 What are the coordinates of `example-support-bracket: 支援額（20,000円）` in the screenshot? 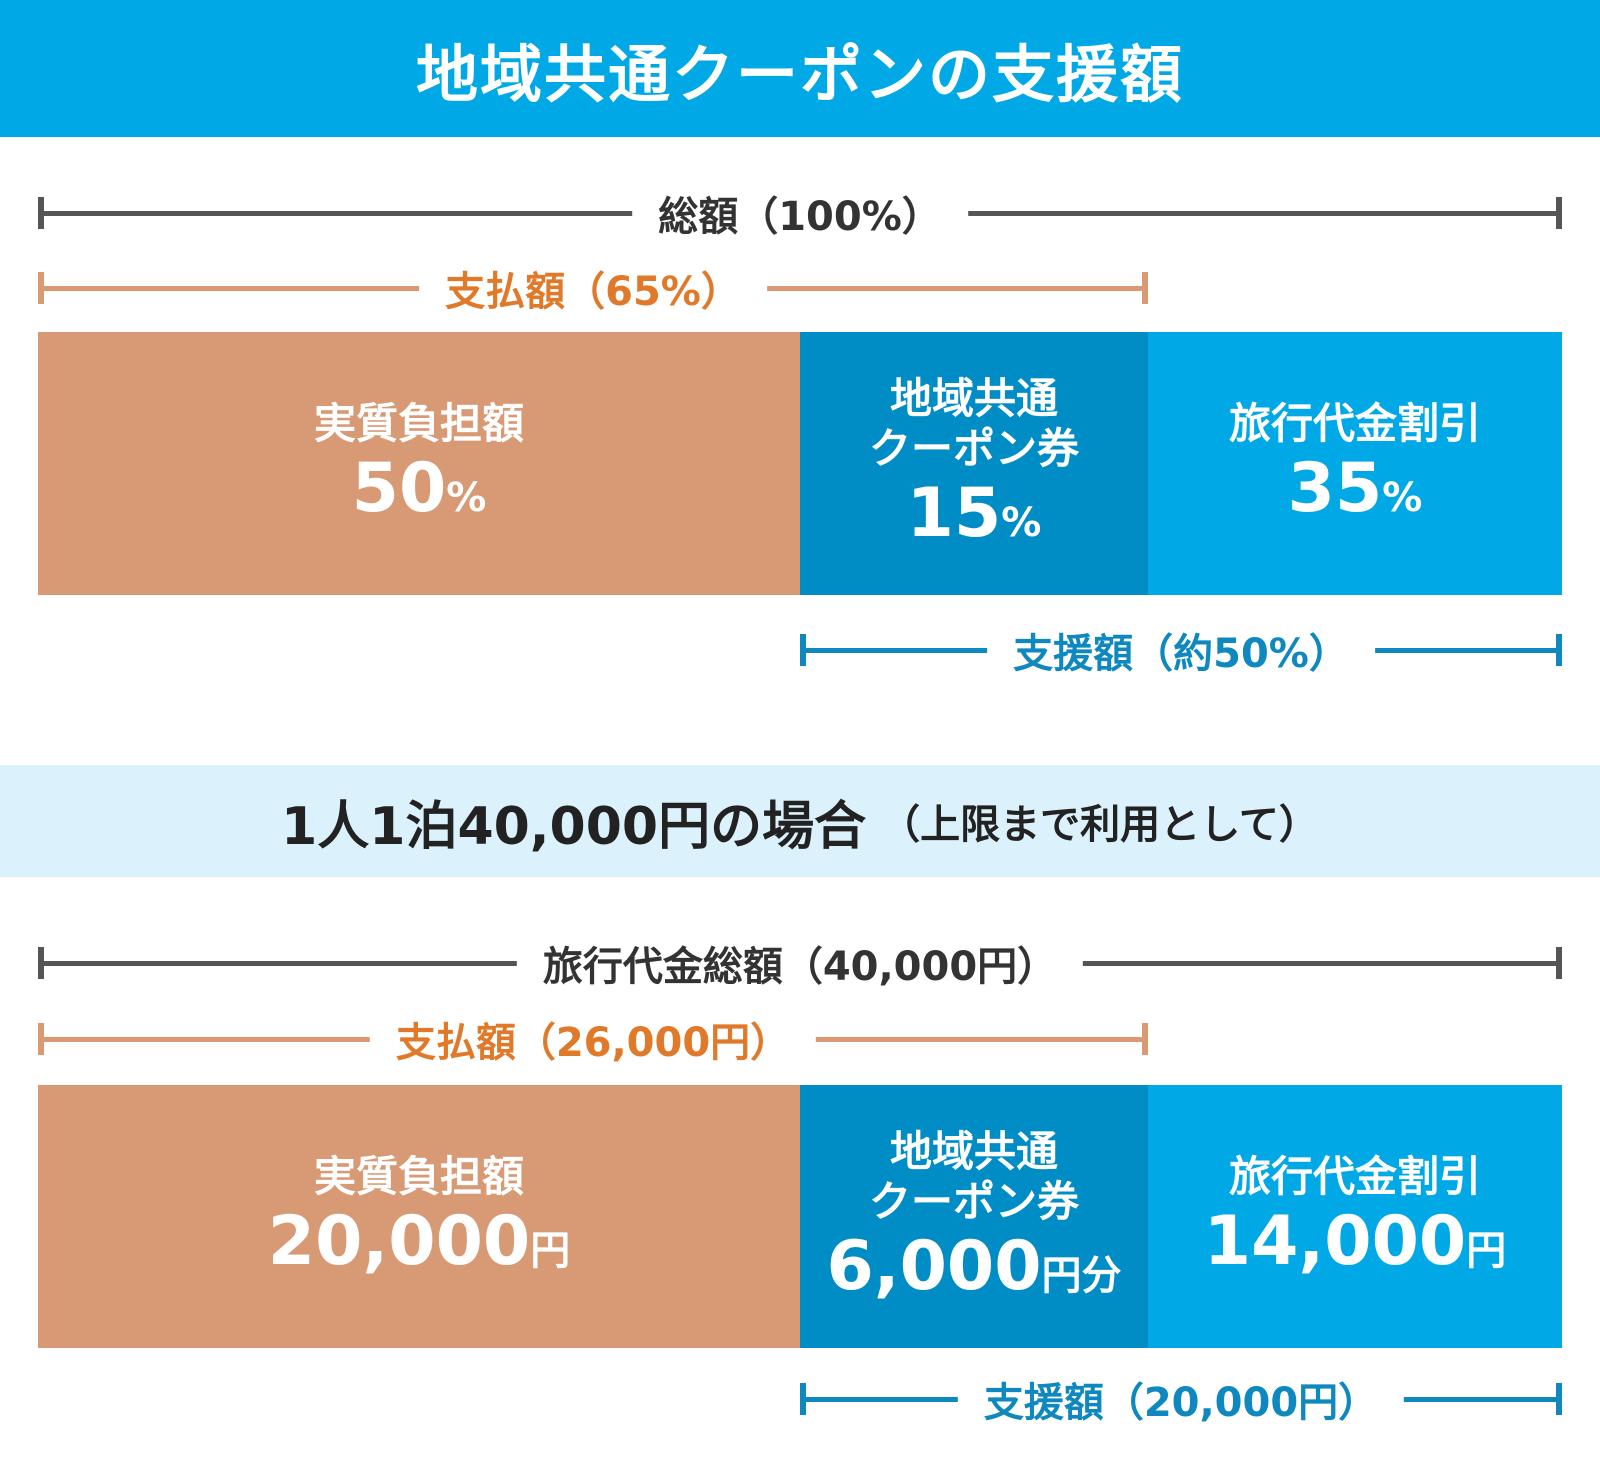 It's located at (1181, 1399).